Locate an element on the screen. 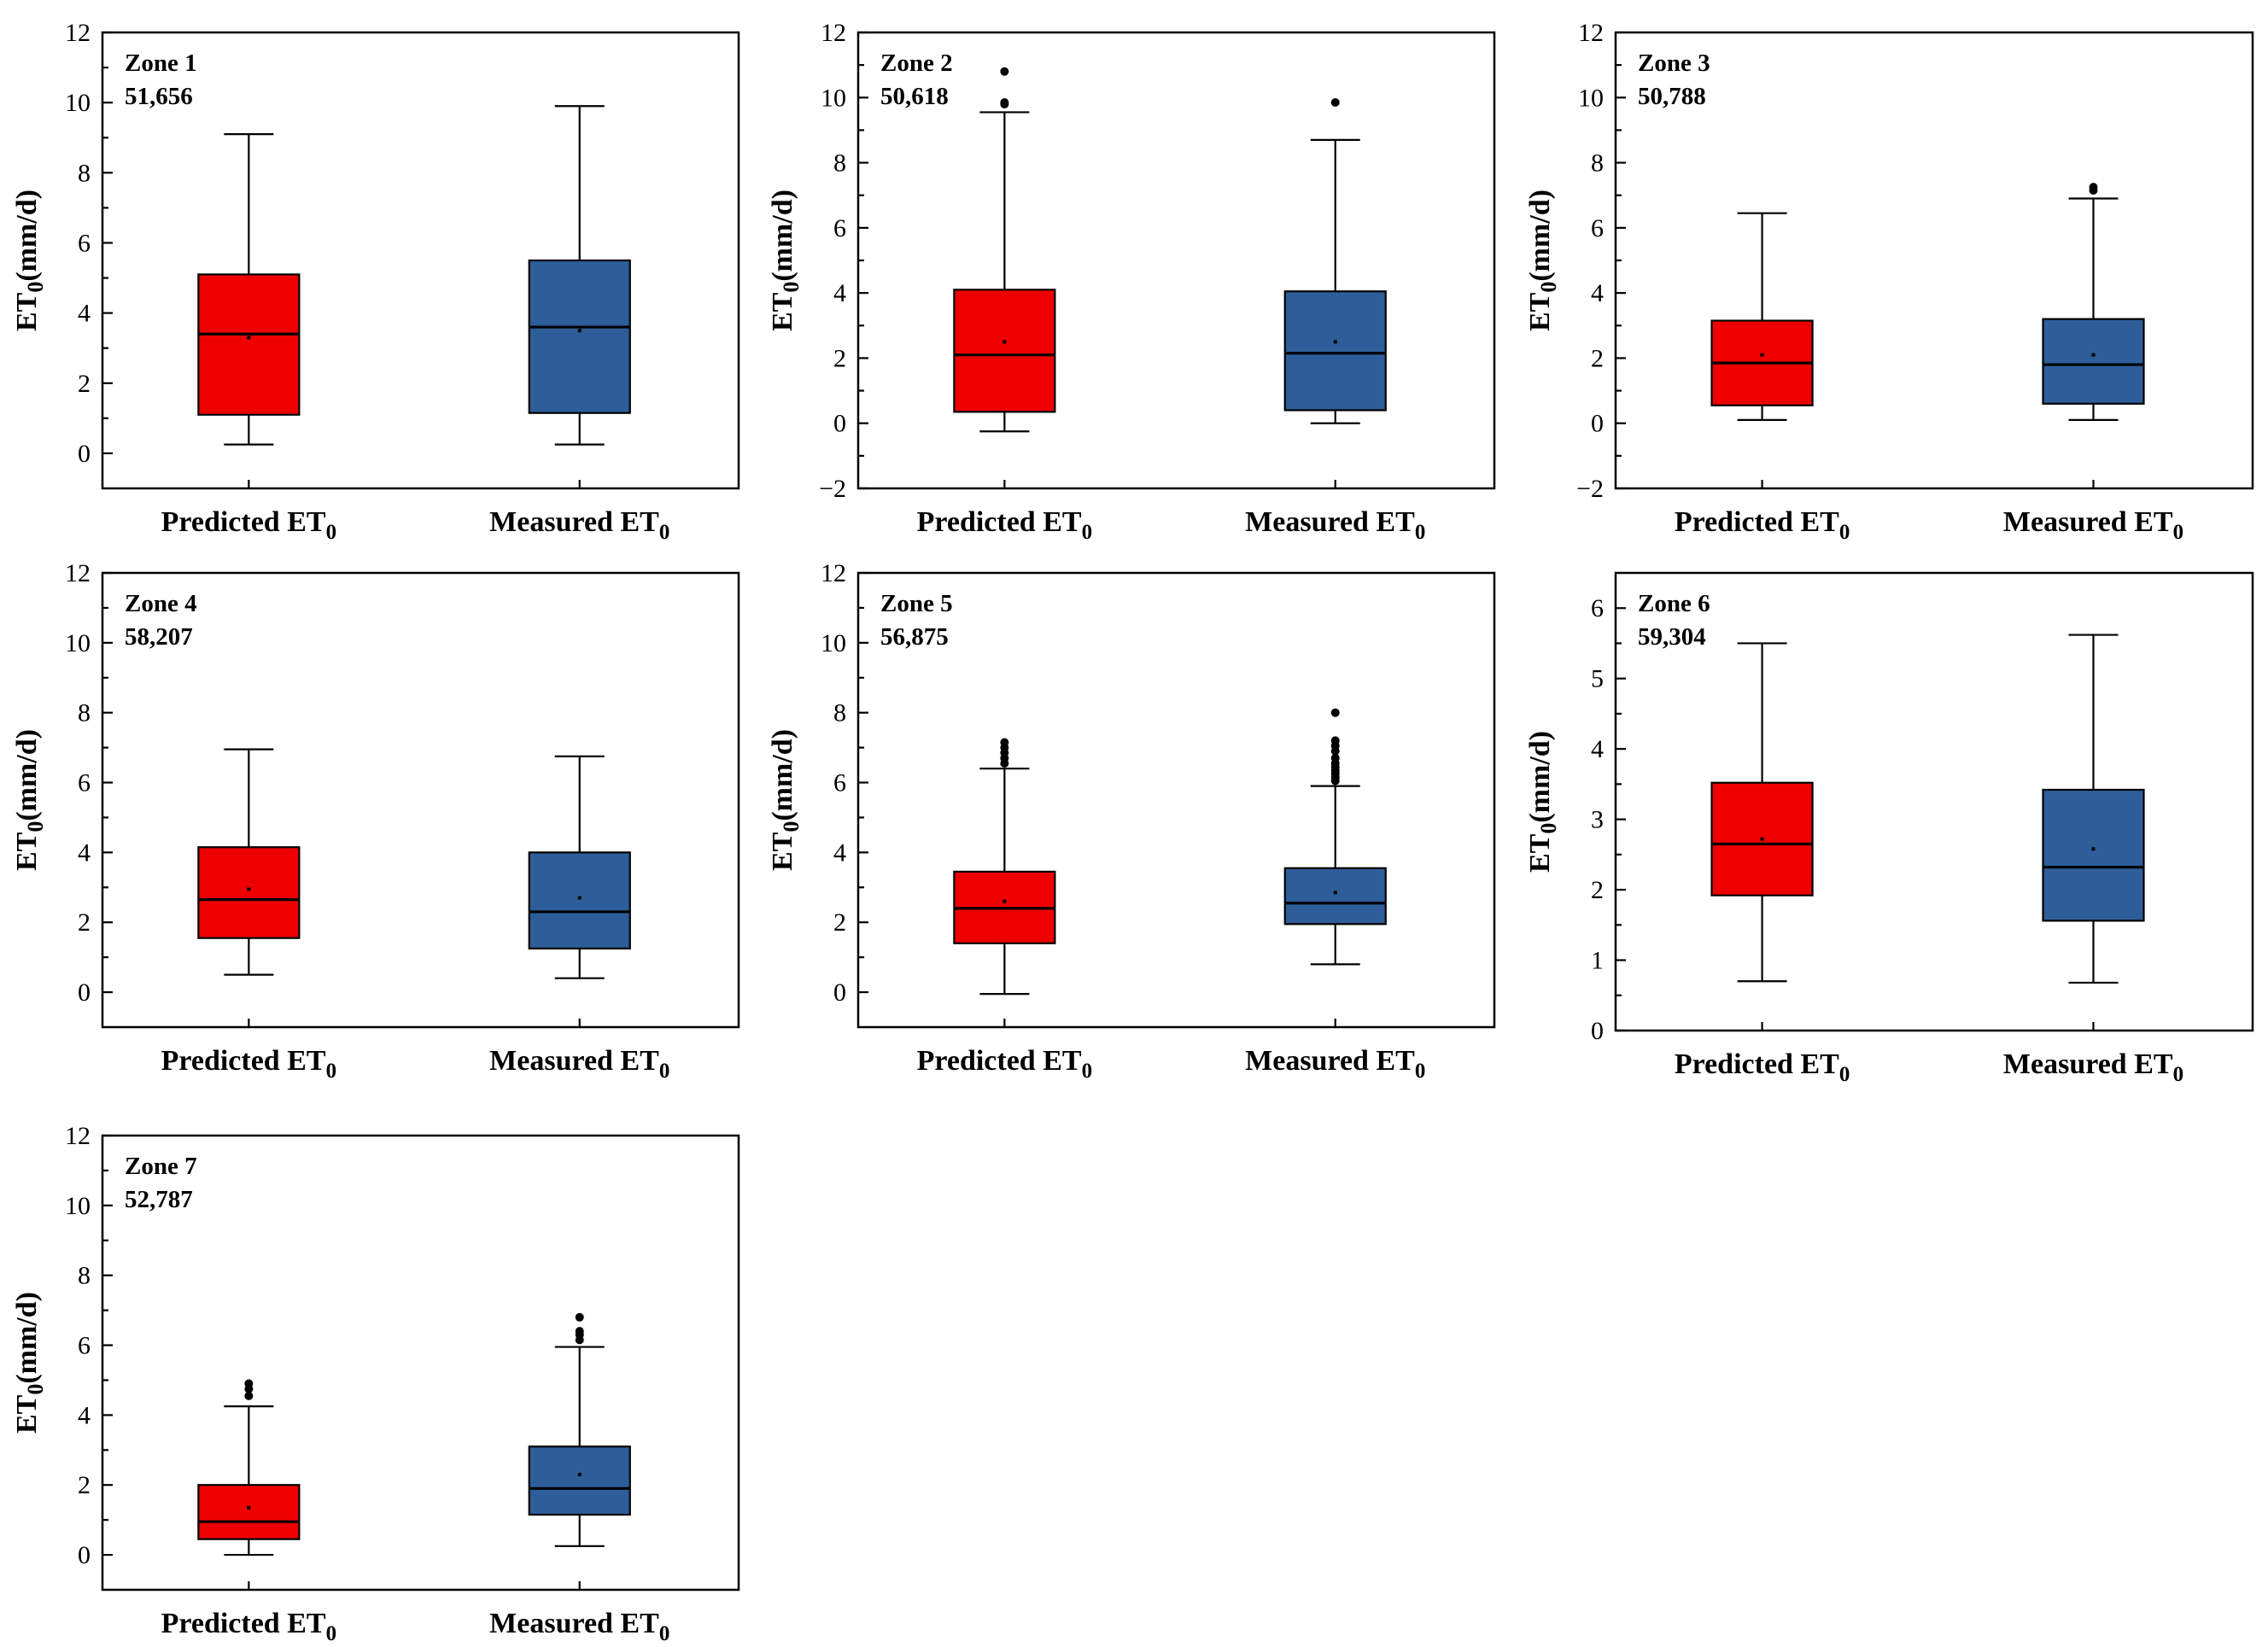 Image resolution: width=2268 pixels, height=1647 pixels. y-tick-label: 5 is located at coordinates (1597, 679).